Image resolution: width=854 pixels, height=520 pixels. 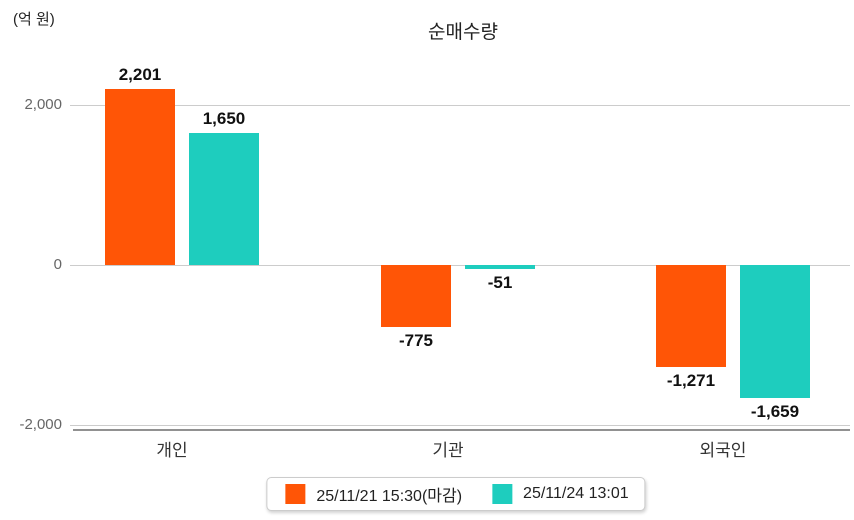 What do you see at coordinates (448, 450) in the screenshot?
I see `x-category-label: 기관` at bounding box center [448, 450].